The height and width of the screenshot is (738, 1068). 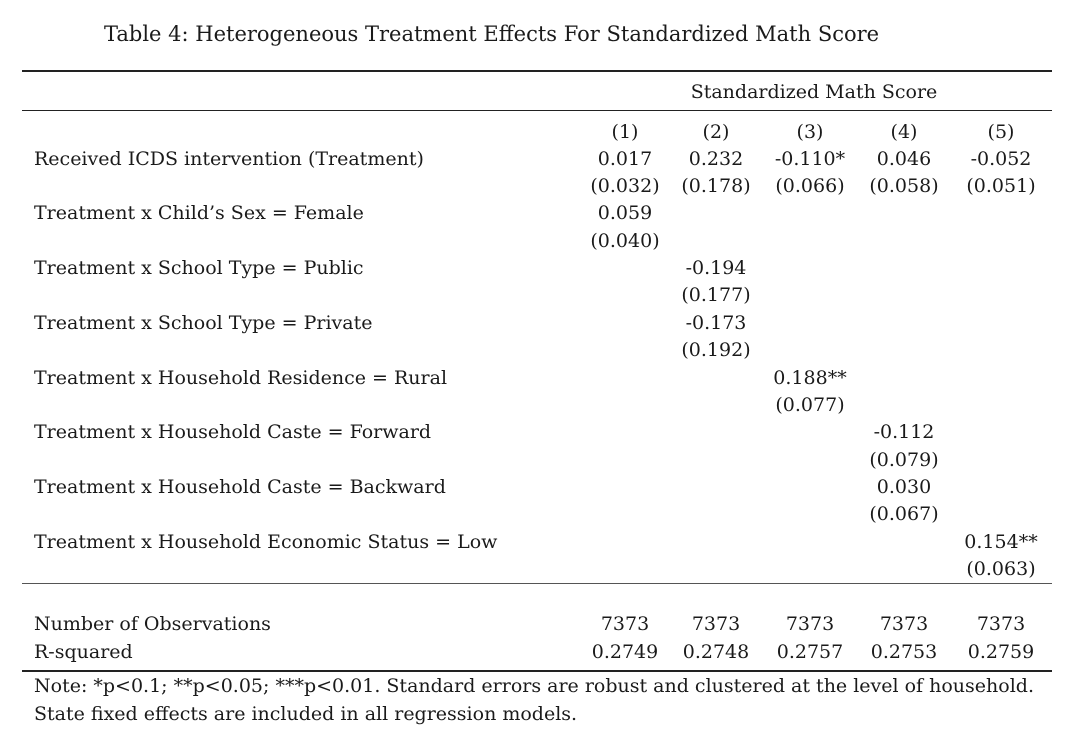 I want to click on row-label-caste-forward: Treatment x Household Caste = Forward, so click(x=233, y=432).